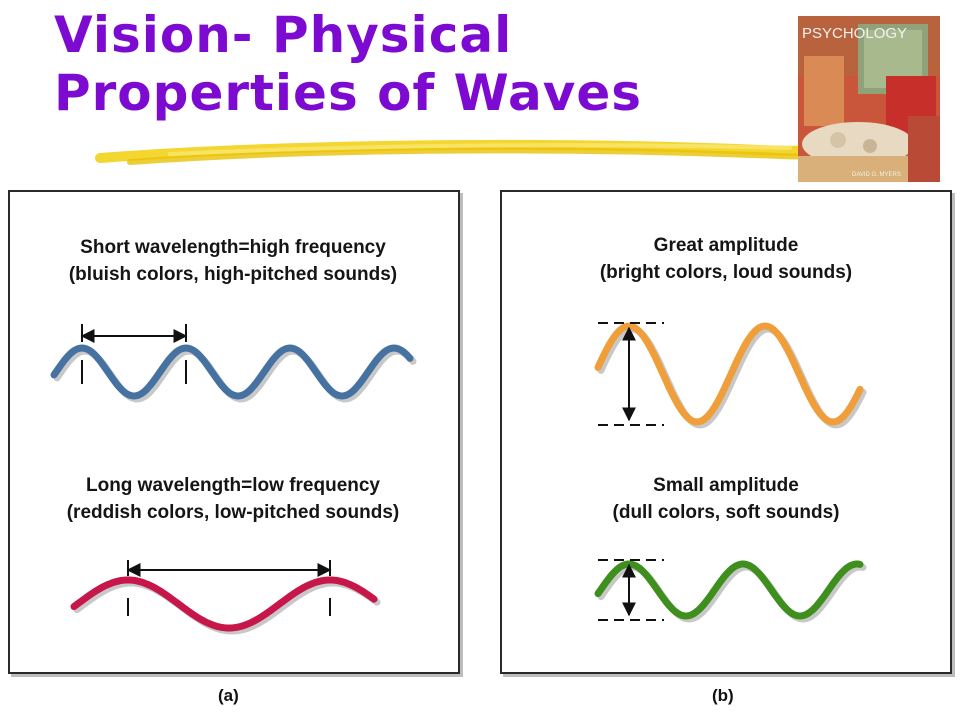 Image resolution: width=960 pixels, height=720 pixels. I want to click on small-amplitude-wave, so click(730, 591).